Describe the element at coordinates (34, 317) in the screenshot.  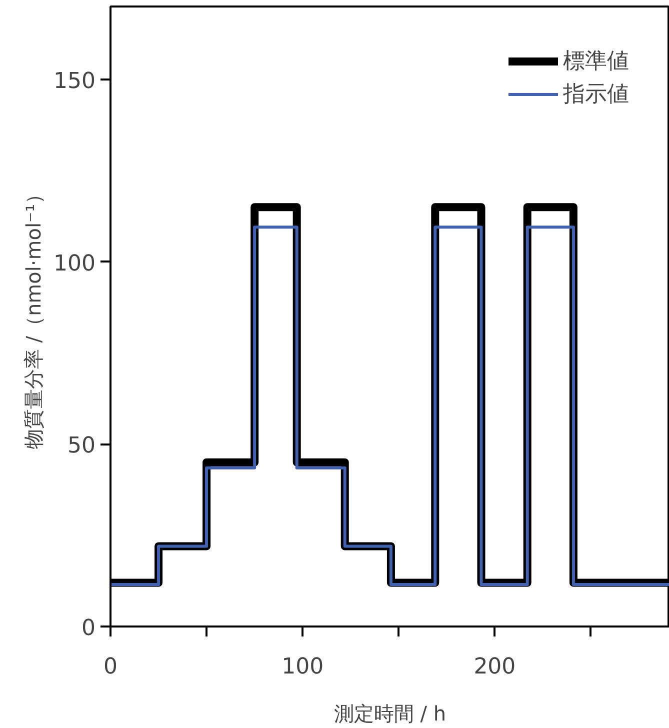
I see `y-axis-title: 物質量分率 /（nmol·mol⁻¹）` at that location.